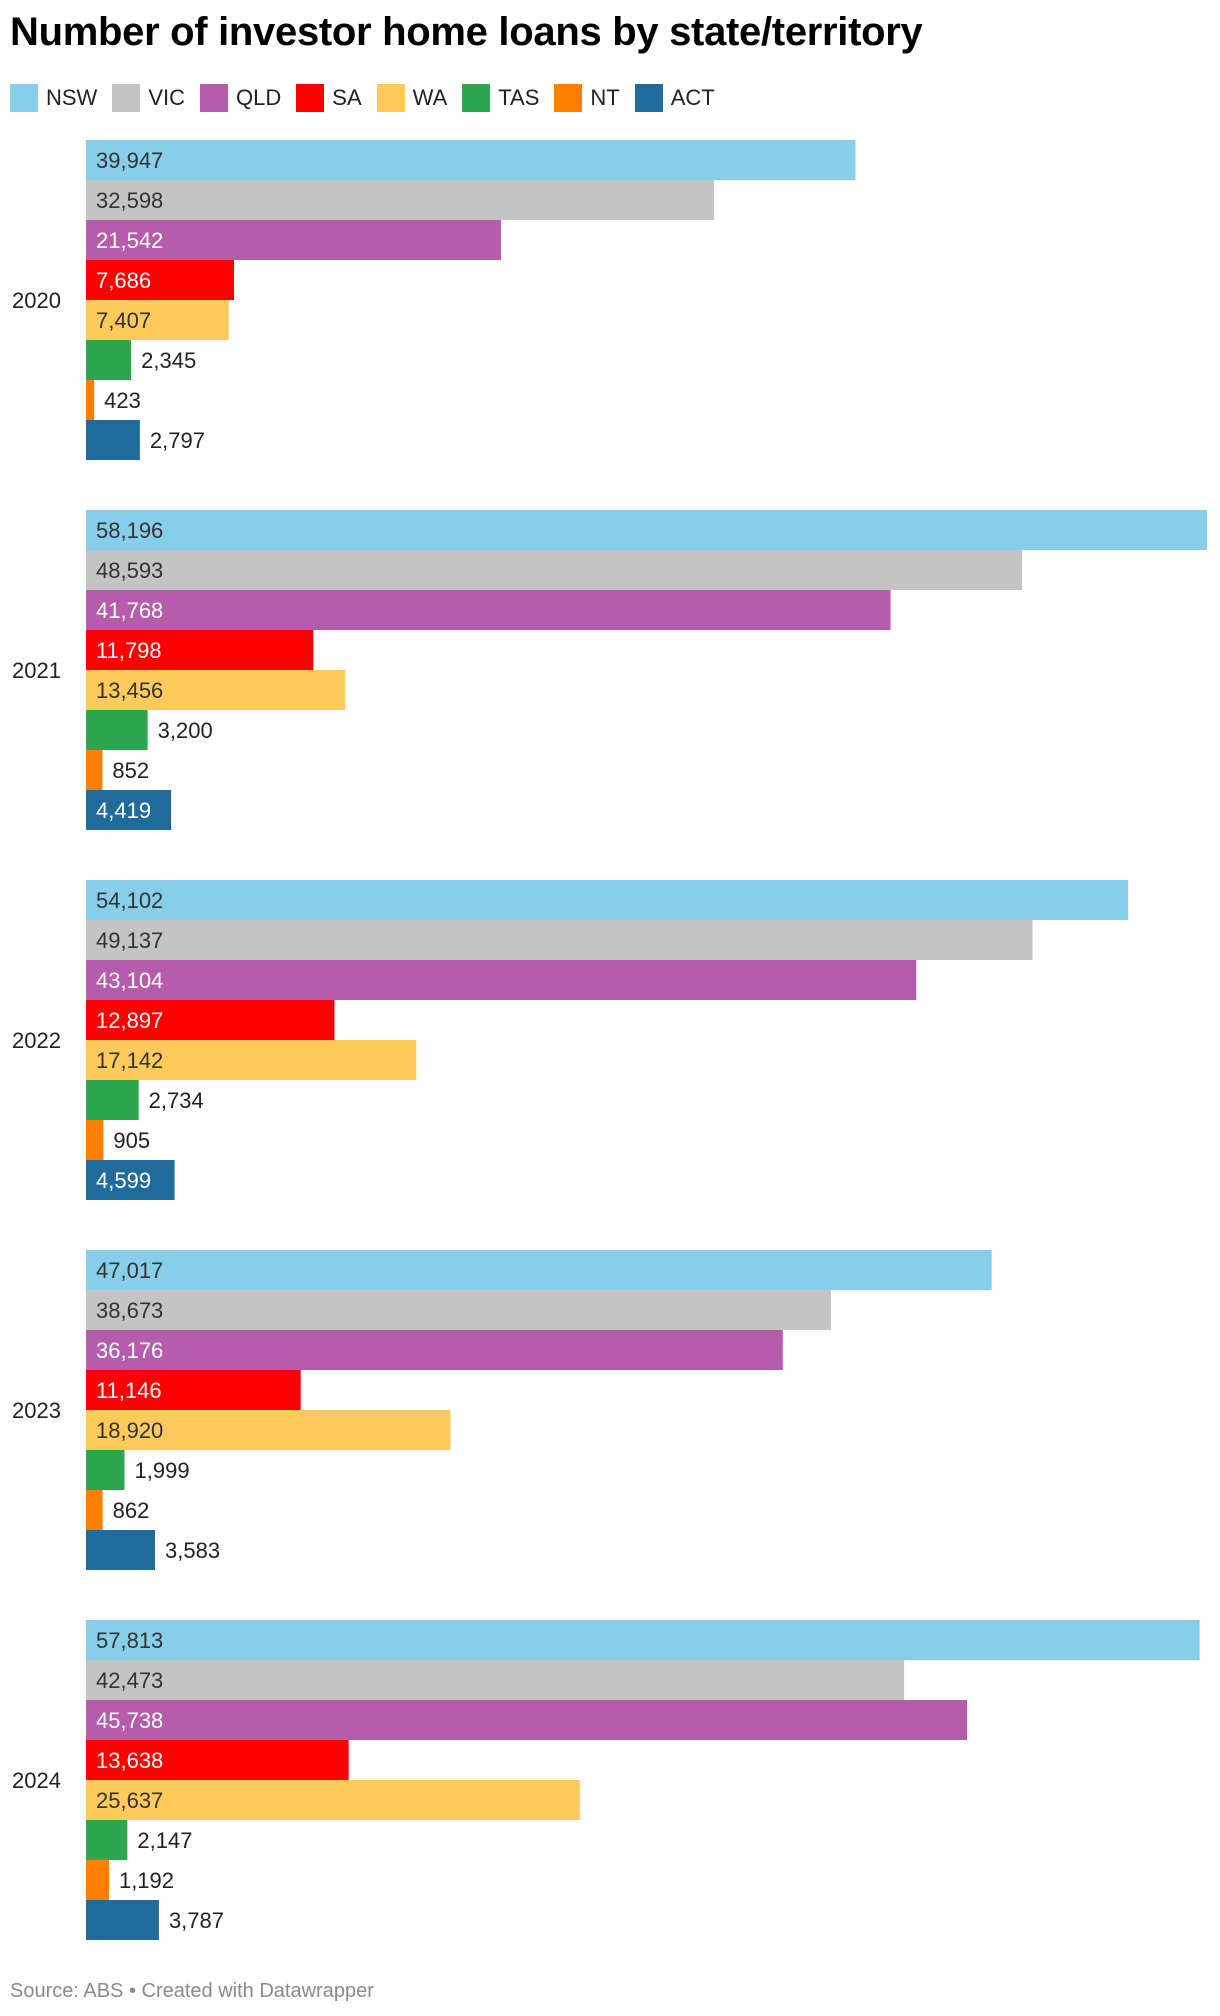  I want to click on bar-vic-2021, so click(554, 570).